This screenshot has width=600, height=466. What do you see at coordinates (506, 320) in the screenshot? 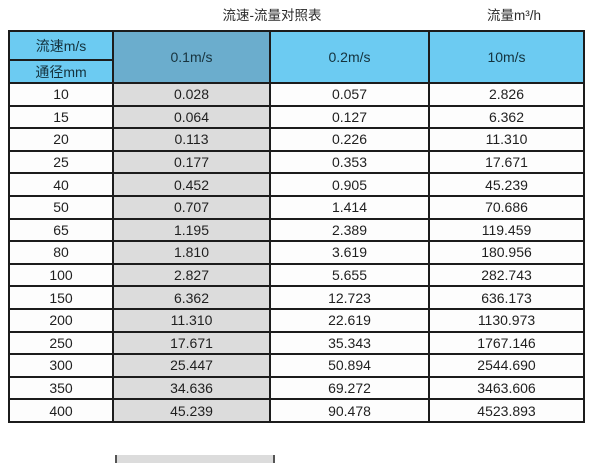
I see `flow-value-cell-10: 1130.973` at bounding box center [506, 320].